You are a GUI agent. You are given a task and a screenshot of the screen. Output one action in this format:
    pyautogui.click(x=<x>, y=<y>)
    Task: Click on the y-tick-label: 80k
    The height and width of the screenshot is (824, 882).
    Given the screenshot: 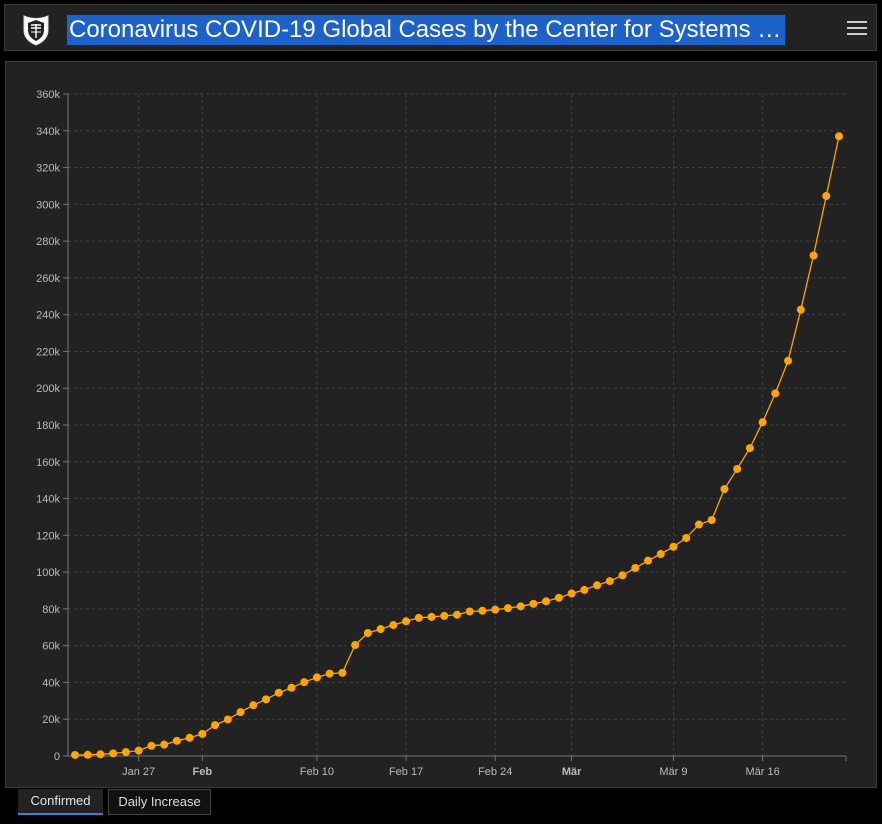 What is the action you would take?
    pyautogui.click(x=51, y=610)
    